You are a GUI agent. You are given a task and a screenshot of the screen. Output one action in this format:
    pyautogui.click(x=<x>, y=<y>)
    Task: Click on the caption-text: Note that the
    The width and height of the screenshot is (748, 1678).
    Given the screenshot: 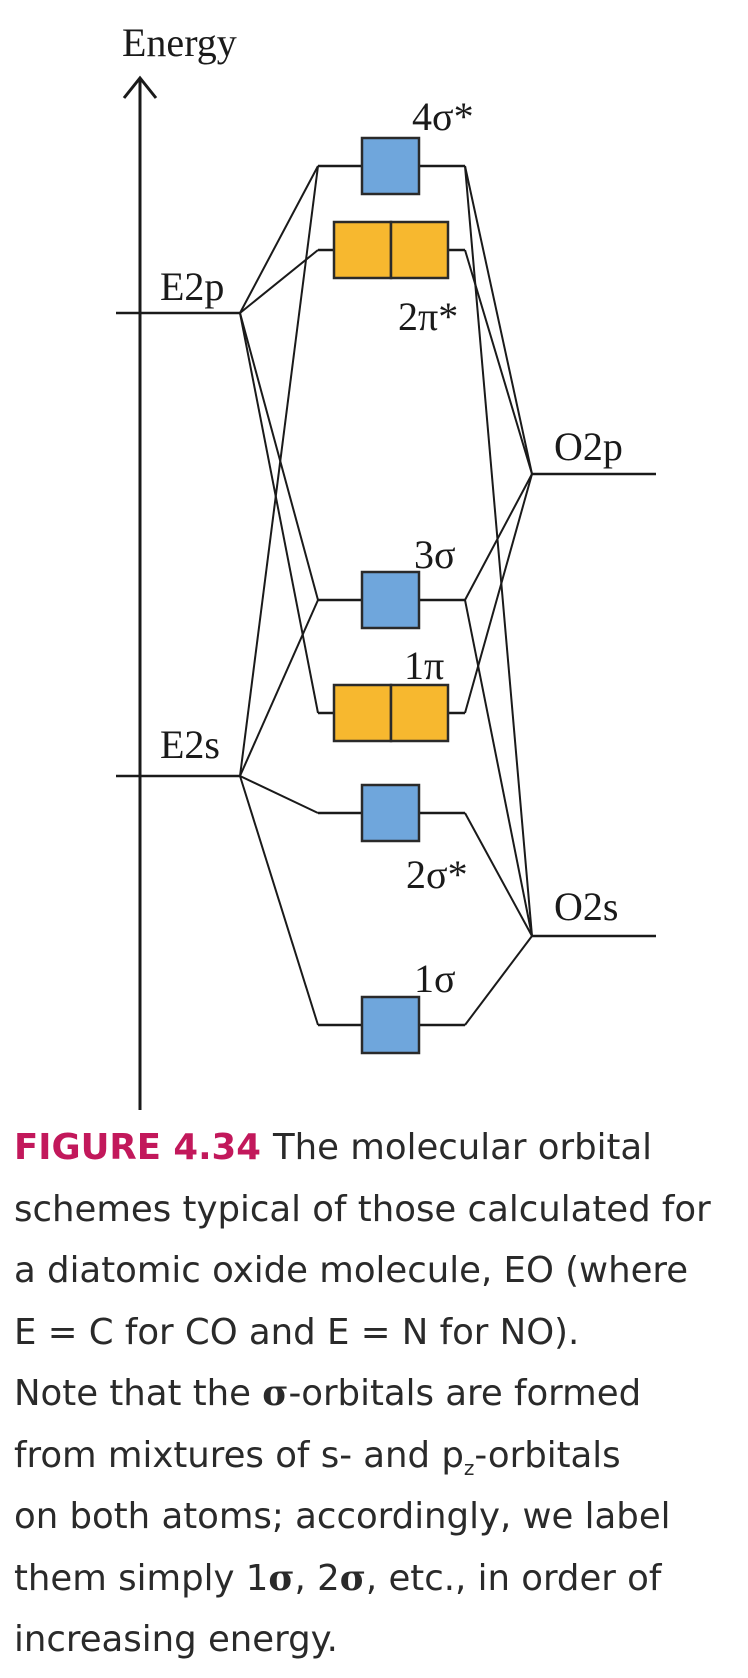 What is the action you would take?
    pyautogui.click(x=138, y=1393)
    